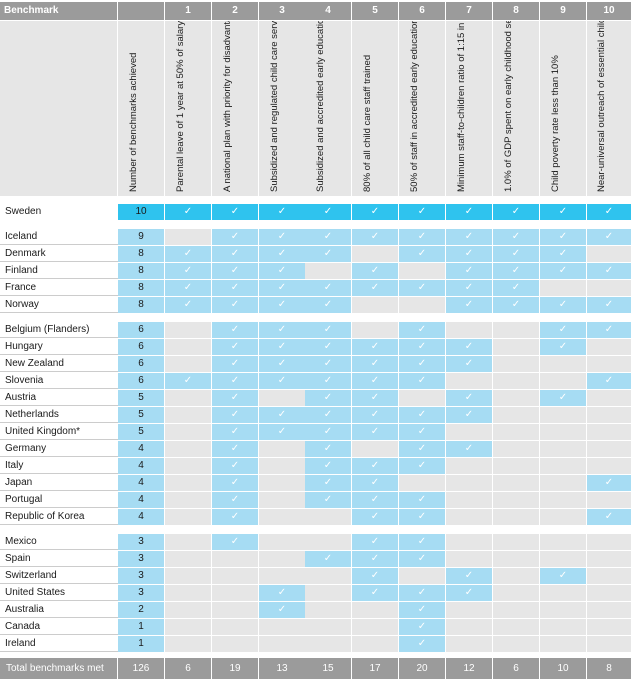  I want to click on benchmark-count: 5, so click(141, 432).